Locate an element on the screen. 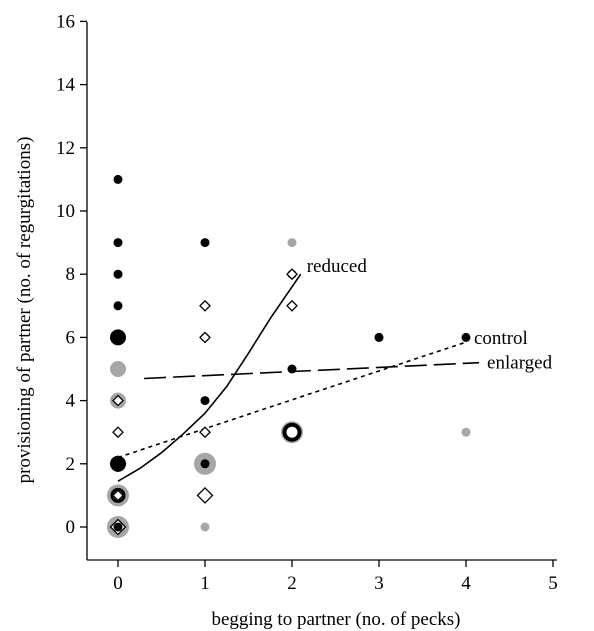 The image size is (594, 631). x-tick-label: 4 is located at coordinates (466, 583).